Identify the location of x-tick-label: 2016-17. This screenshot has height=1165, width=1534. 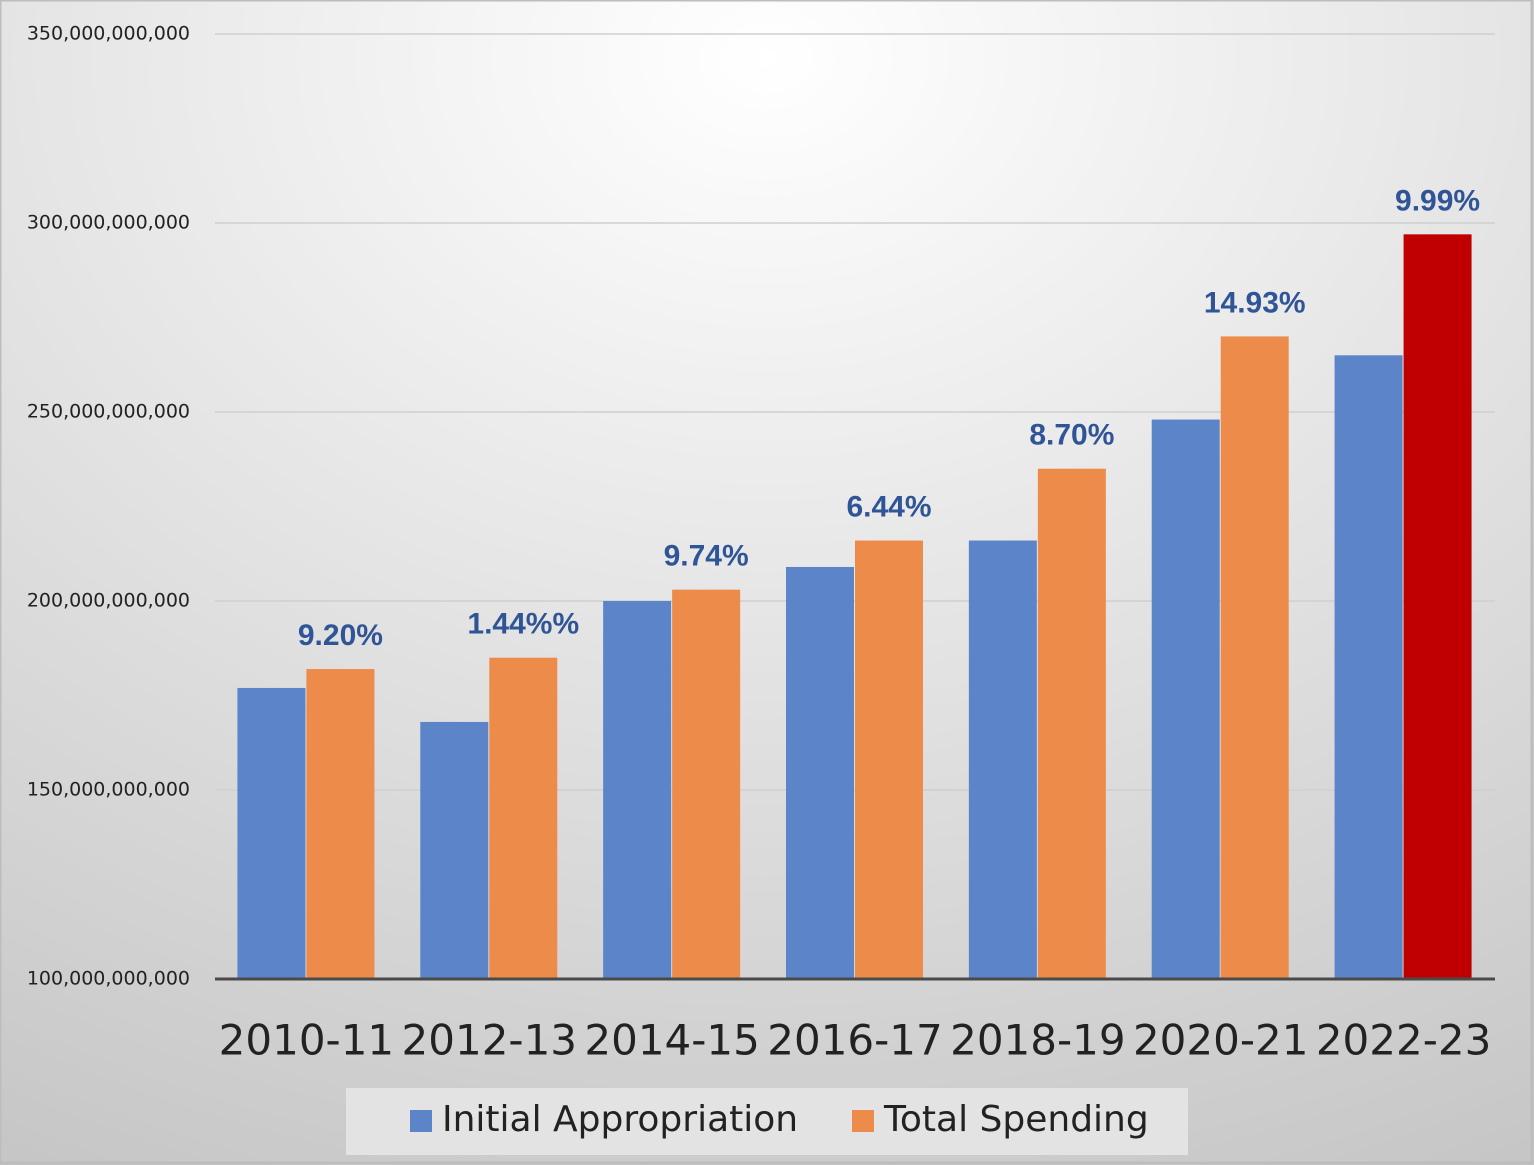
(855, 1040).